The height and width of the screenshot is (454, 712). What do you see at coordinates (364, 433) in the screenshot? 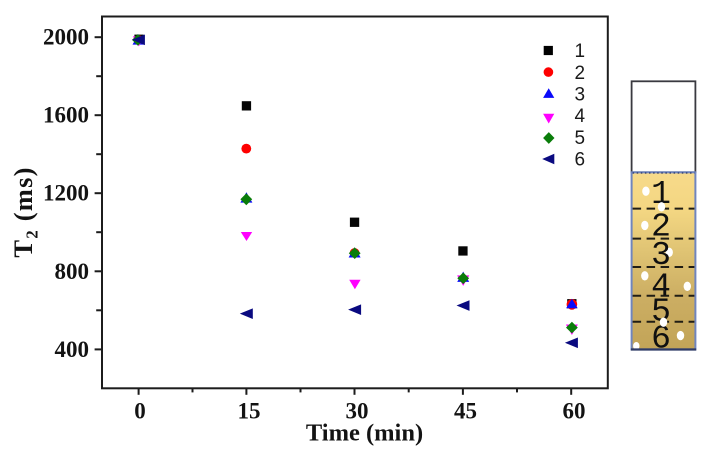
I see `svg-text: Time (min)` at bounding box center [364, 433].